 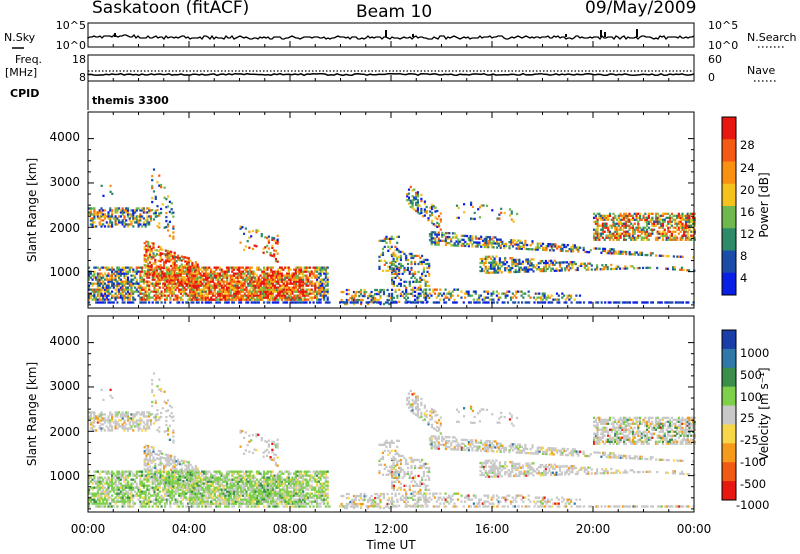 I want to click on noise-spike, so click(x=637, y=33).